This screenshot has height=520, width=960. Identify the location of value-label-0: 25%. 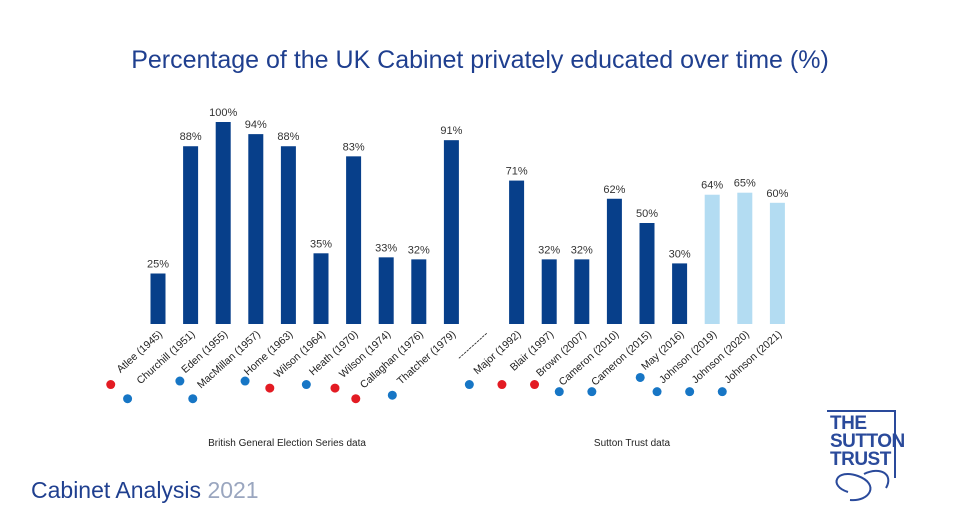
(158, 265).